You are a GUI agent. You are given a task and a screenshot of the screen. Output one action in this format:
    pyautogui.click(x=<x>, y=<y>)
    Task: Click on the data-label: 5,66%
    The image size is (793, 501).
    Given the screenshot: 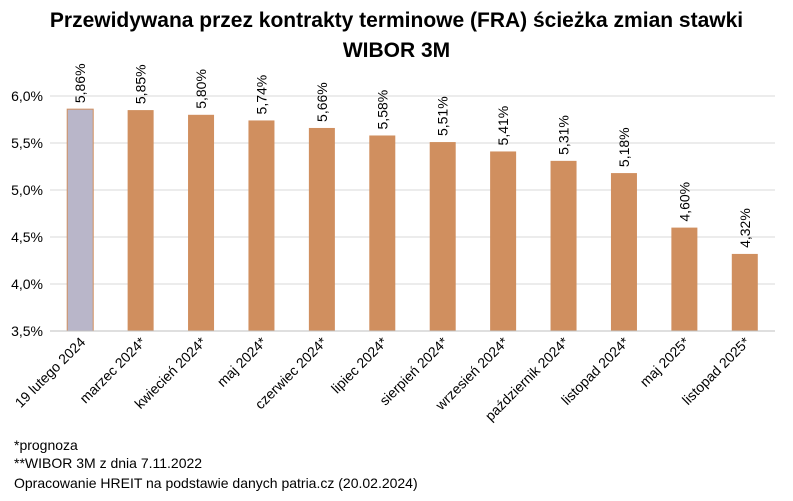 What is the action you would take?
    pyautogui.click(x=322, y=102)
    